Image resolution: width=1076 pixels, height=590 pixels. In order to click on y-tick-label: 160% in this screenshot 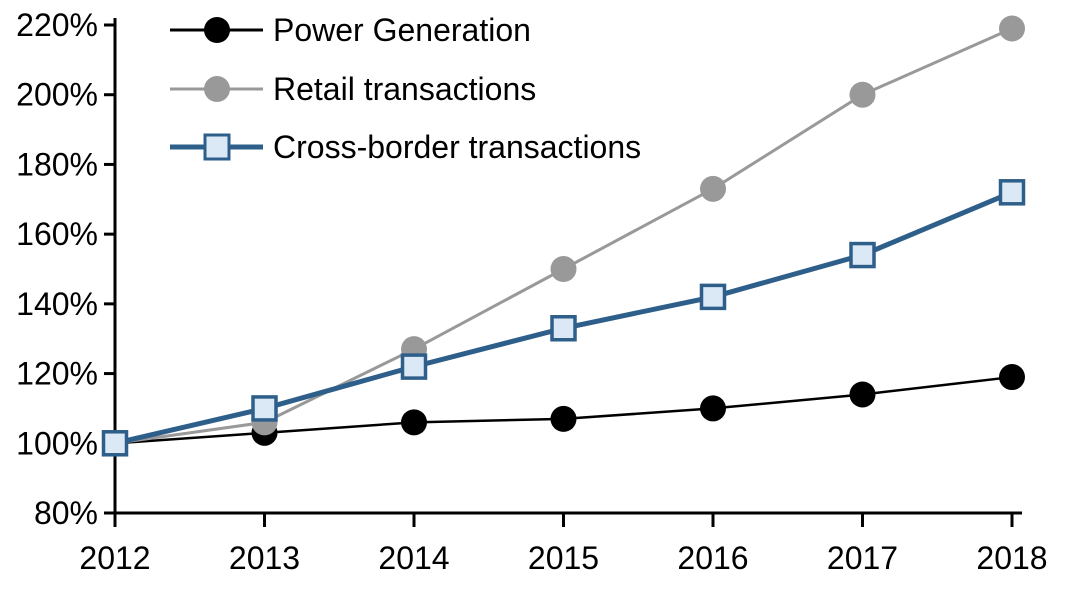, I will do `click(57, 234)`.